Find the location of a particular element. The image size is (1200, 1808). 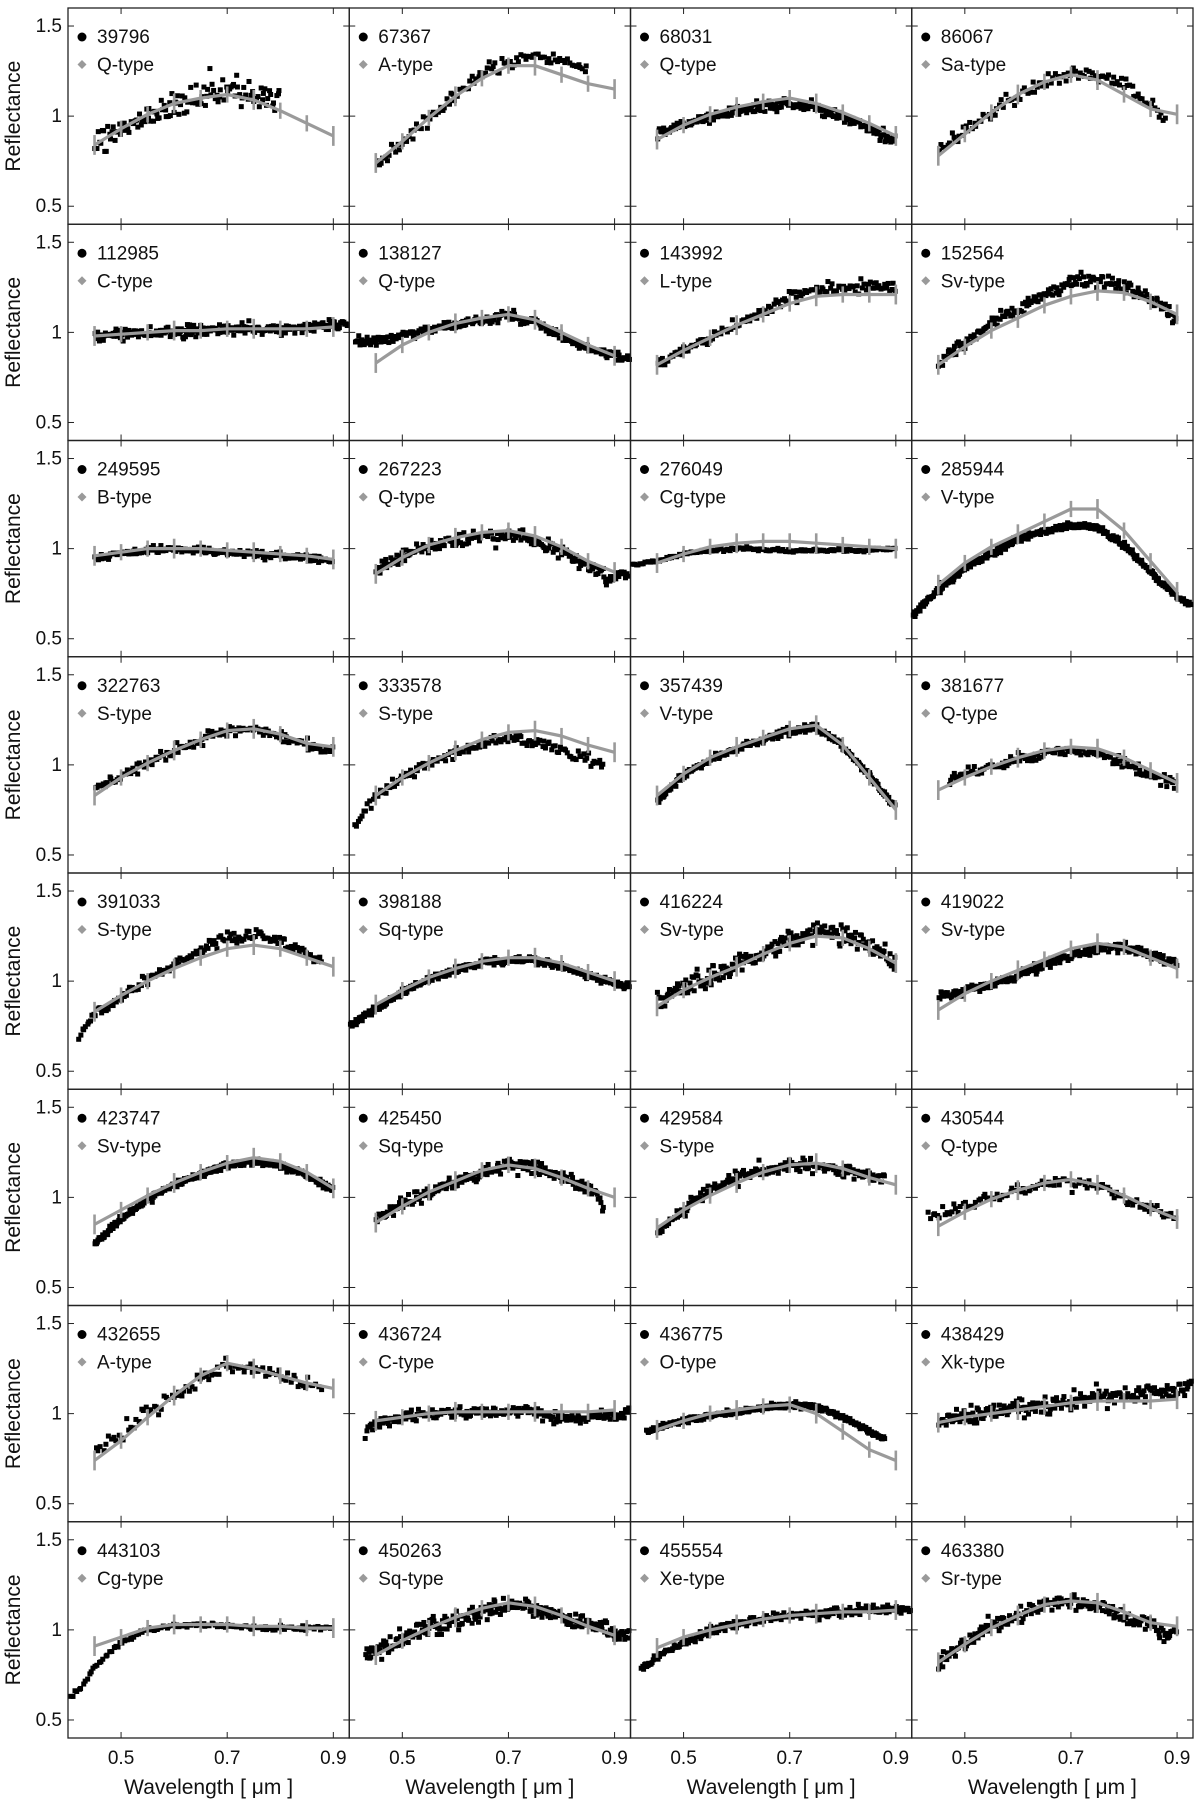

asteroid-number: 152564 is located at coordinates (973, 253).